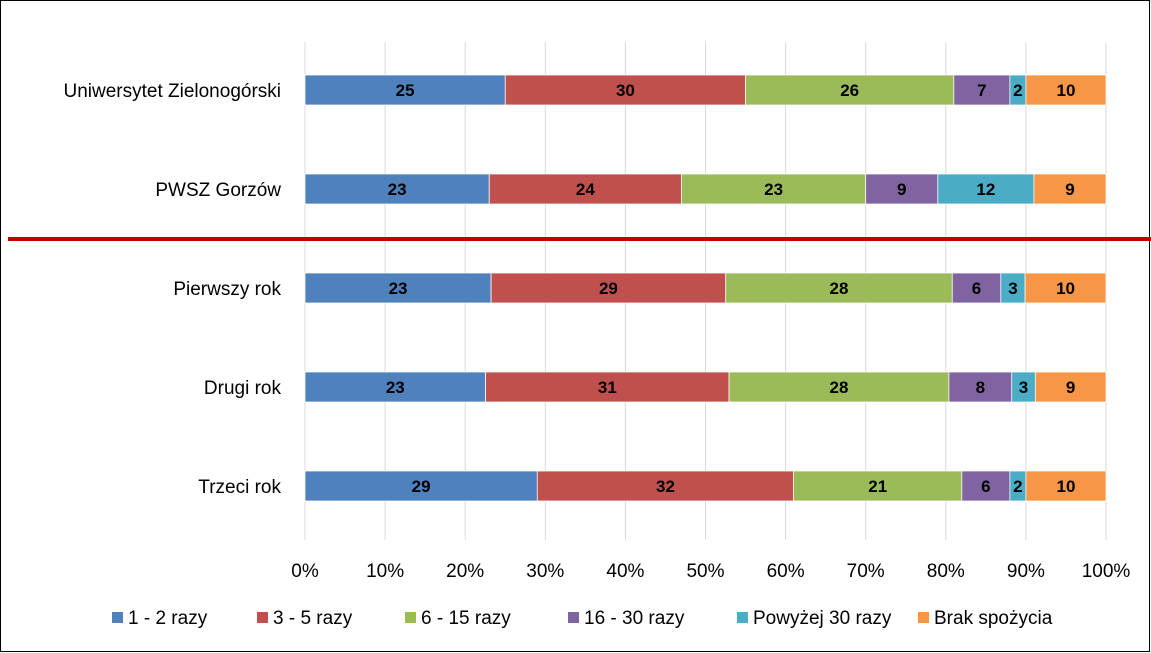 The width and height of the screenshot is (1151, 653). I want to click on data-label: 12, so click(985, 189).